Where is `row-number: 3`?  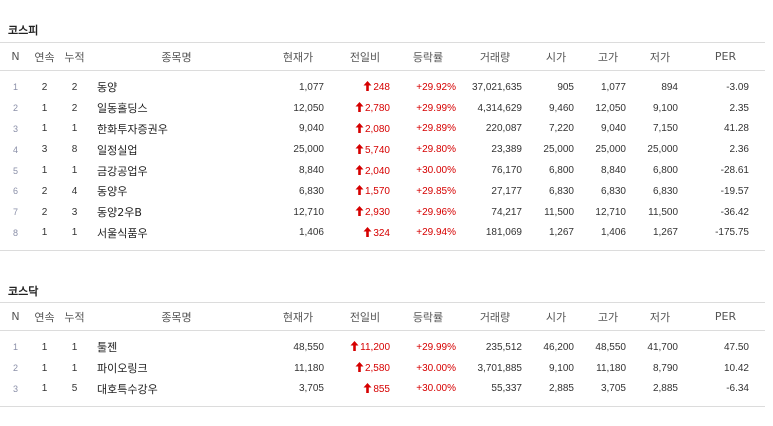
row-number: 3 is located at coordinates (15, 388).